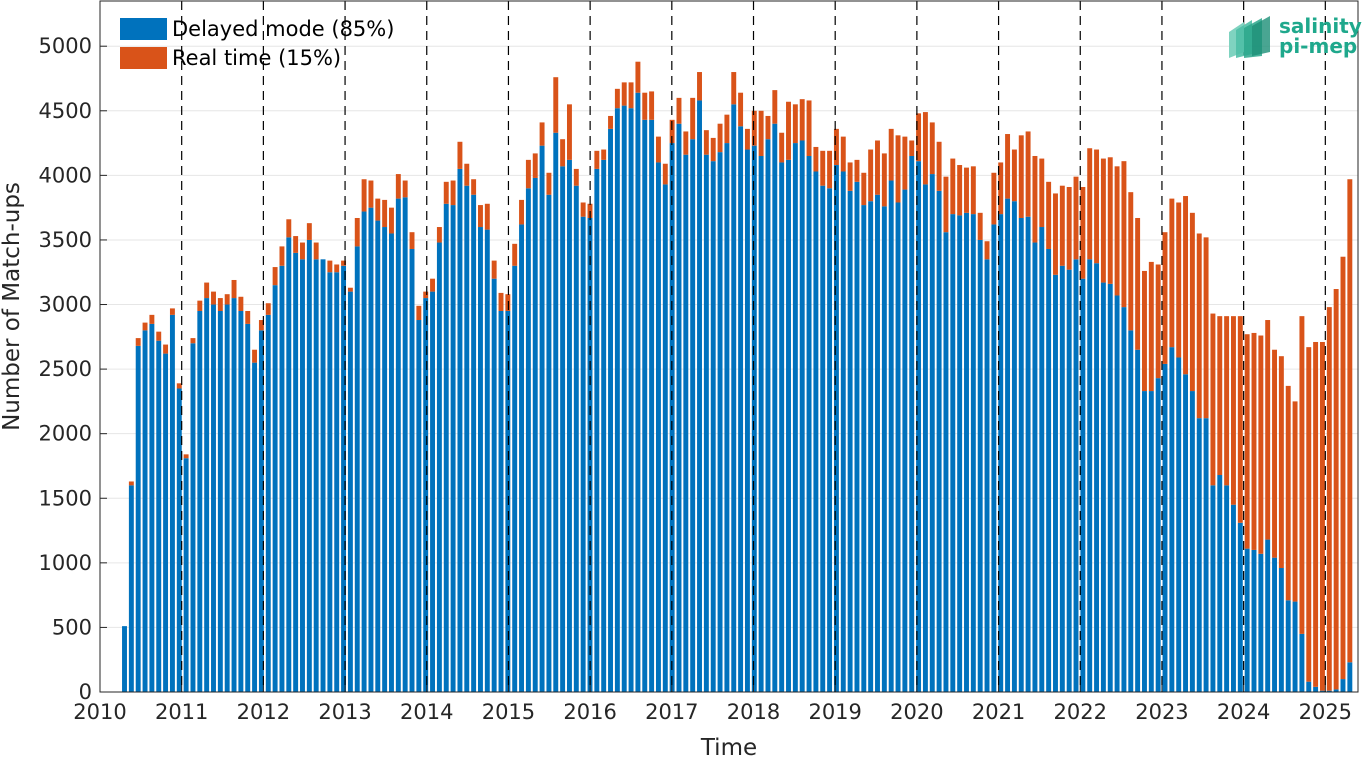 Image resolution: width=1365 pixels, height=758 pixels. What do you see at coordinates (1320, 26) in the screenshot?
I see `logo-text-line1: salinity` at bounding box center [1320, 26].